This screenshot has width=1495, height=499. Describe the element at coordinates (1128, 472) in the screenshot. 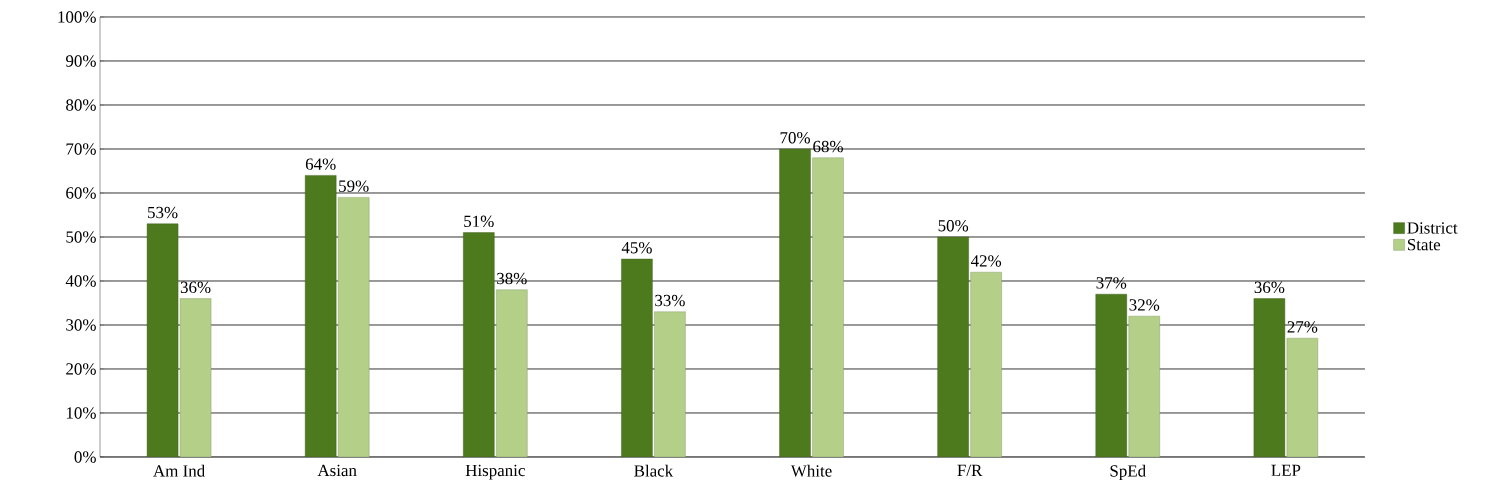

I see `x-tick-label: SpEd` at that location.